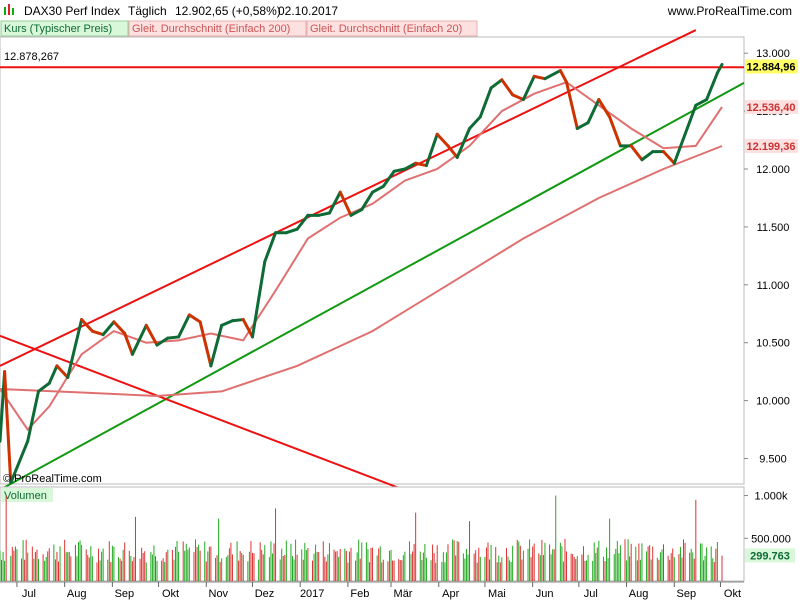 The height and width of the screenshot is (605, 800). Describe the element at coordinates (403, 594) in the screenshot. I see `time-tick-label: Mär` at that location.